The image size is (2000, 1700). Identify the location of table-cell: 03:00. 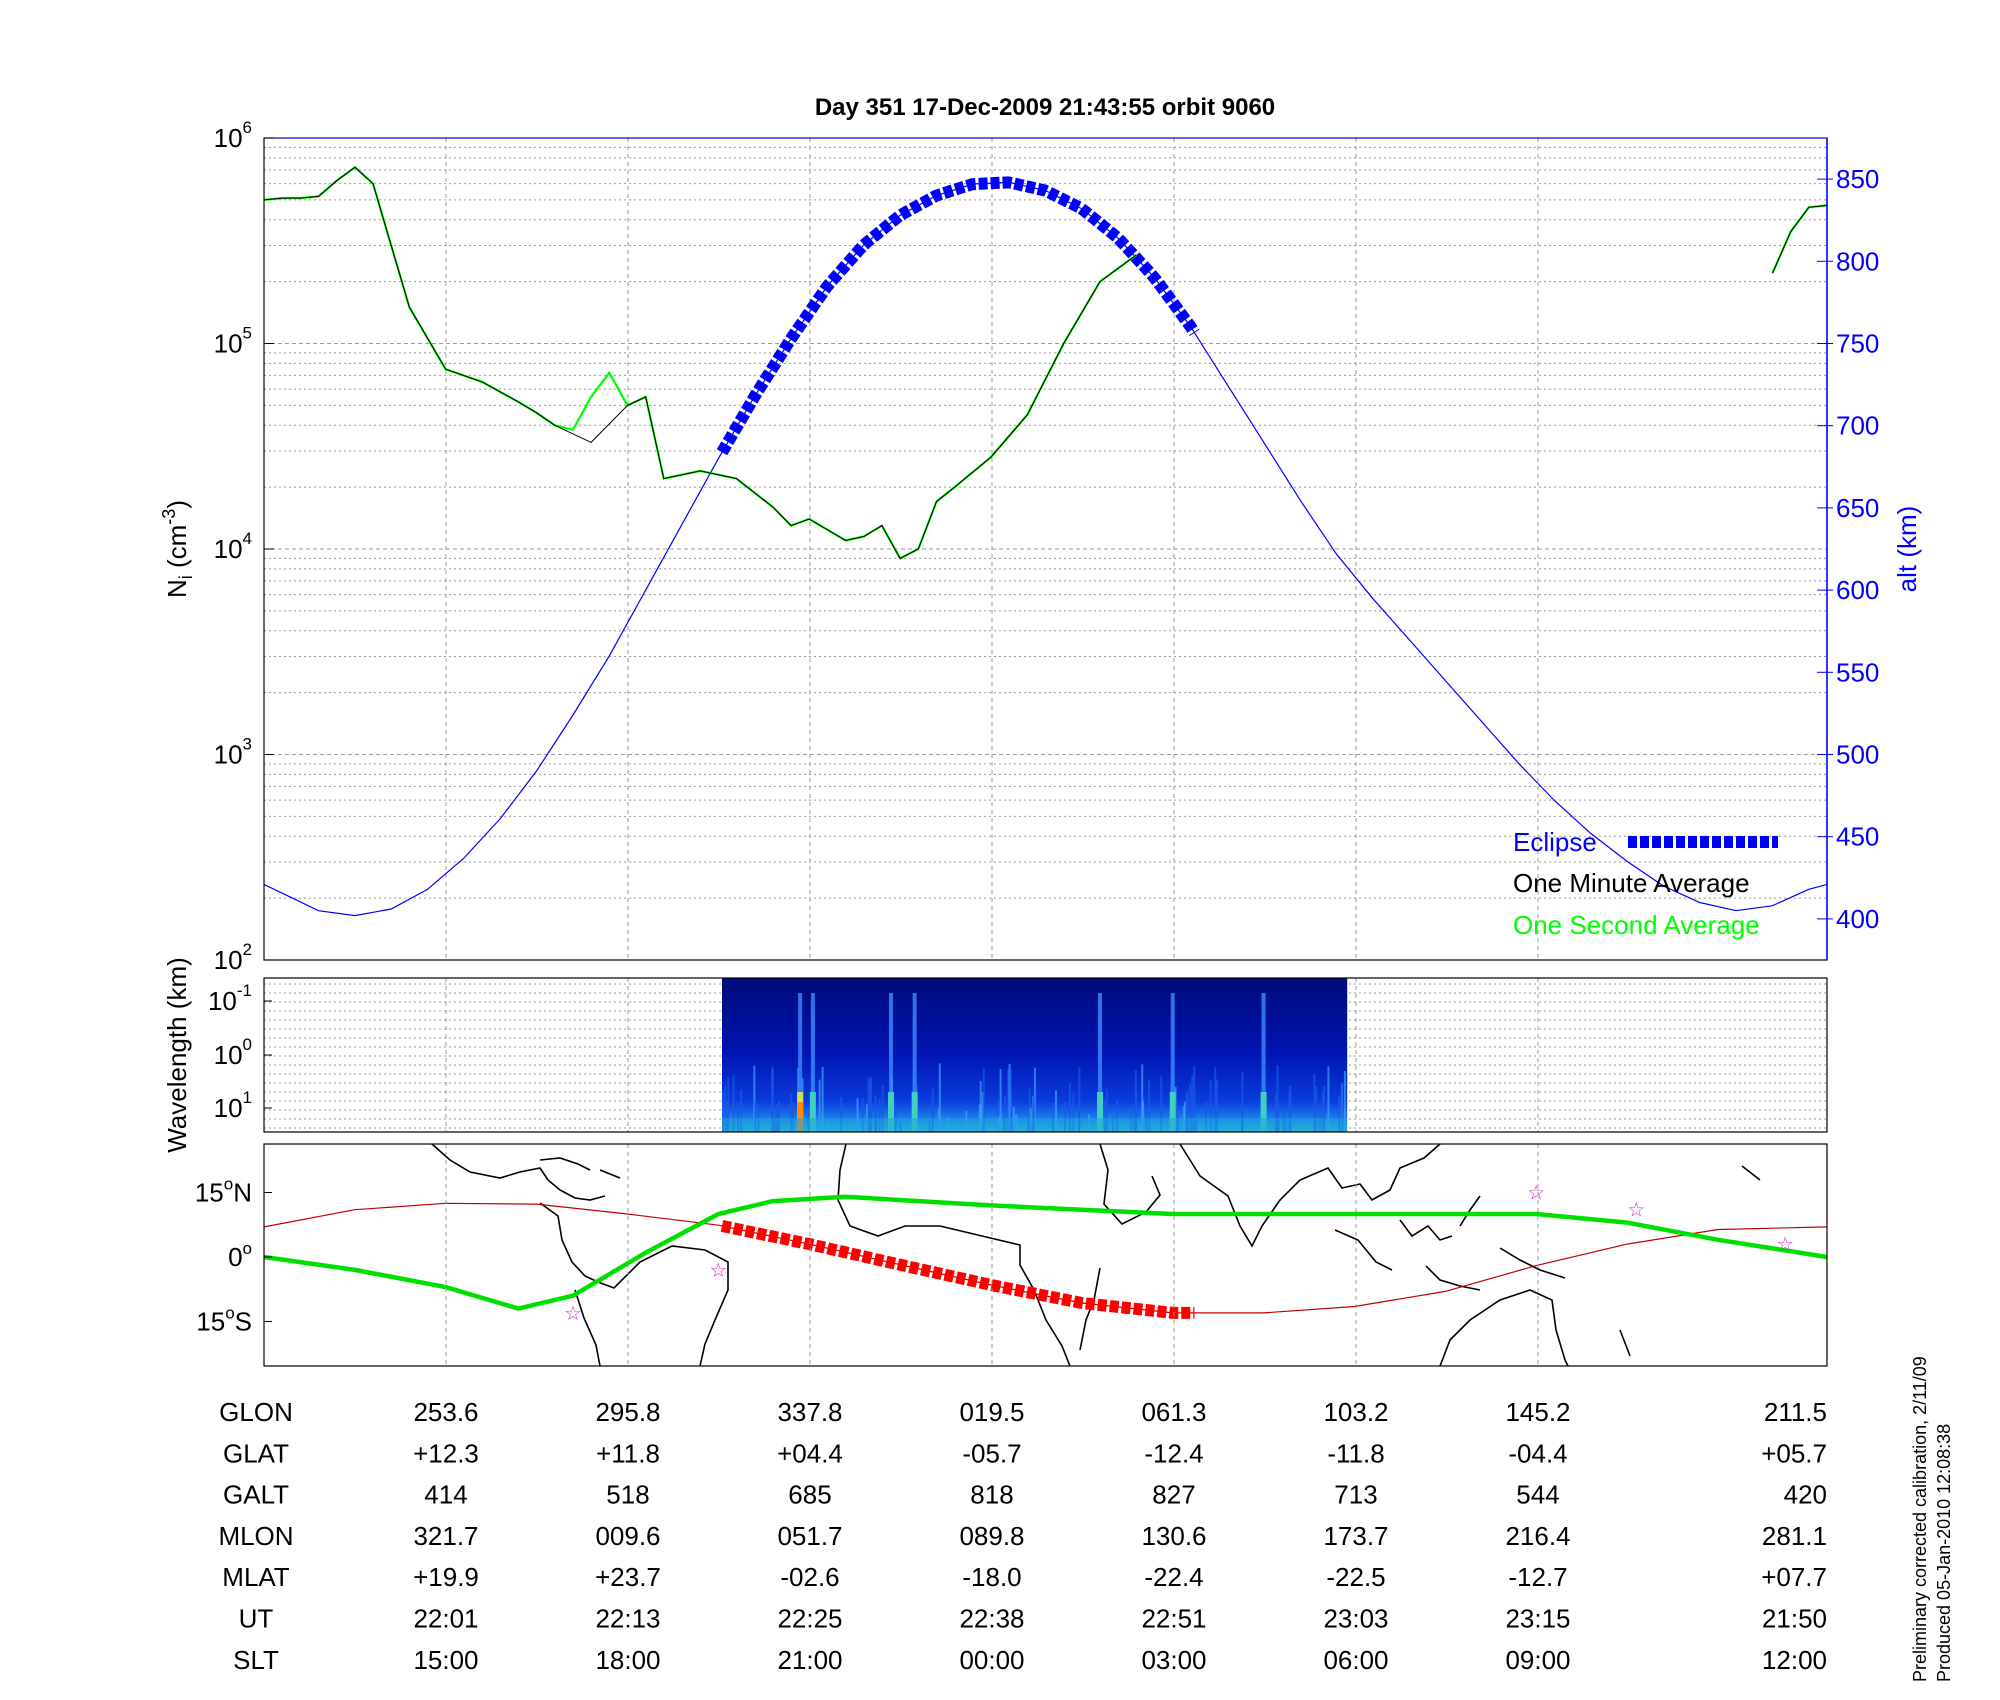
(1173, 1660).